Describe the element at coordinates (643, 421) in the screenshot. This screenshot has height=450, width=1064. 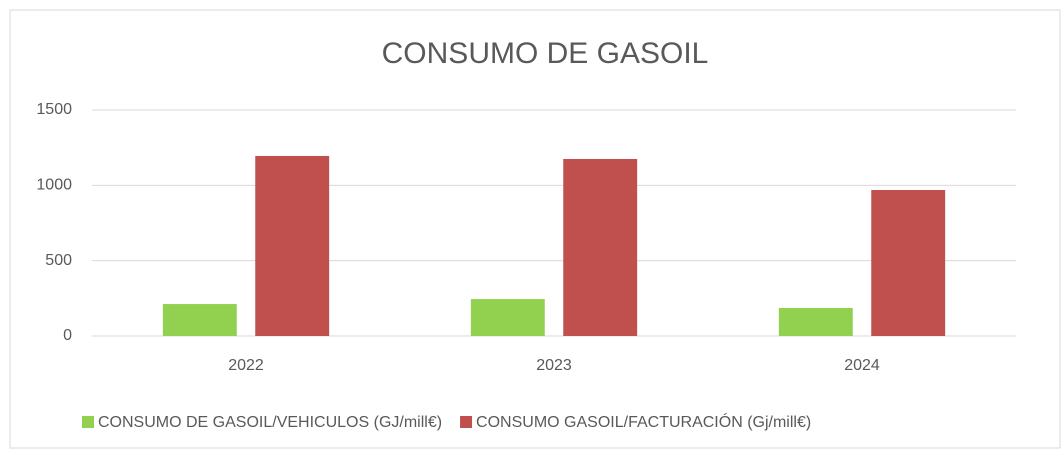
I see `legend-label: CONSUMO GASOIL/FACTURACIÓN (Gj/mill€)` at that location.